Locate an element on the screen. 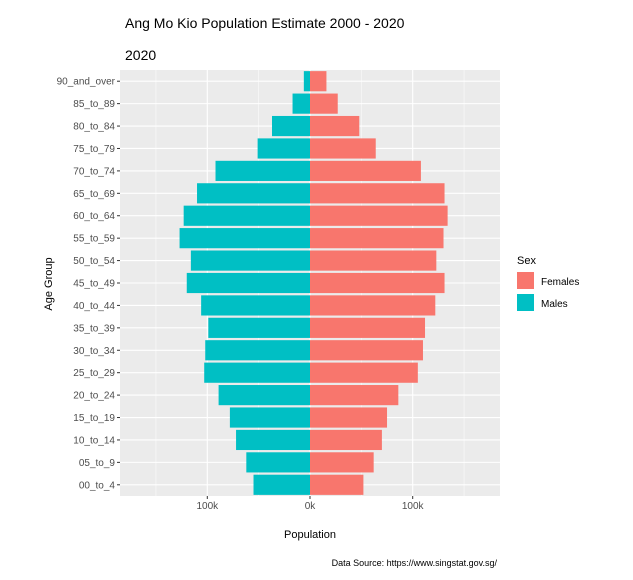  legend-key-males is located at coordinates (525, 302).